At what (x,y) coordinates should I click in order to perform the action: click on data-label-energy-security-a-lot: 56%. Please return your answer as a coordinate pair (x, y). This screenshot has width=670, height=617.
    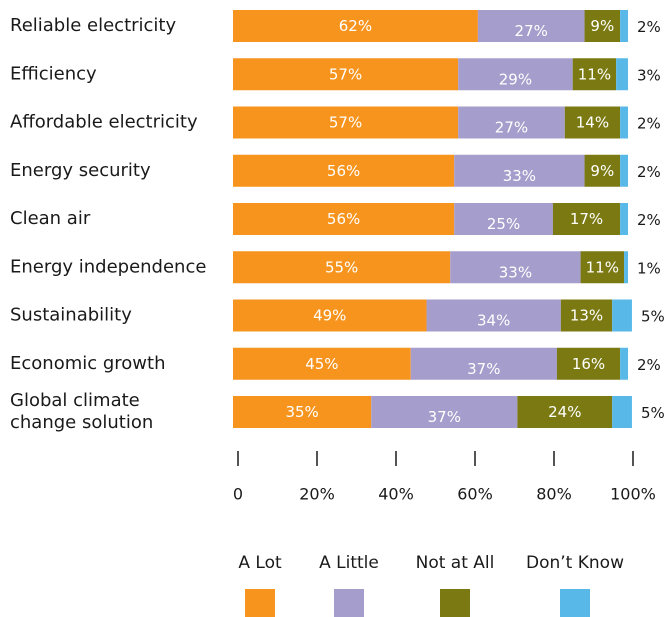
    Looking at the image, I should click on (343, 171).